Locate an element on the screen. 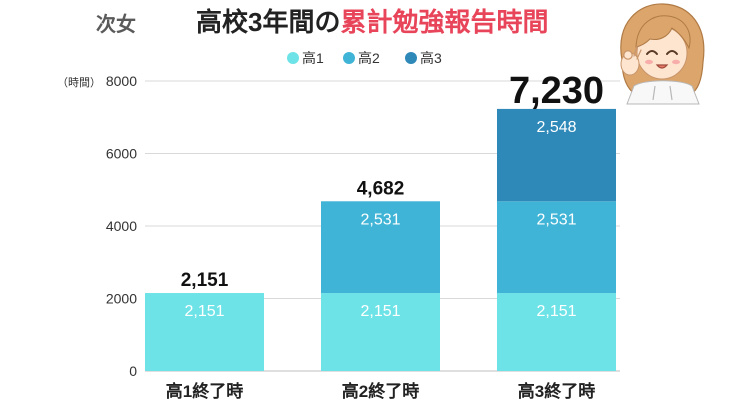 This screenshot has height=410, width=729. chart-title: 次女 高校3年間の累計勉強報告時間 is located at coordinates (322, 22).